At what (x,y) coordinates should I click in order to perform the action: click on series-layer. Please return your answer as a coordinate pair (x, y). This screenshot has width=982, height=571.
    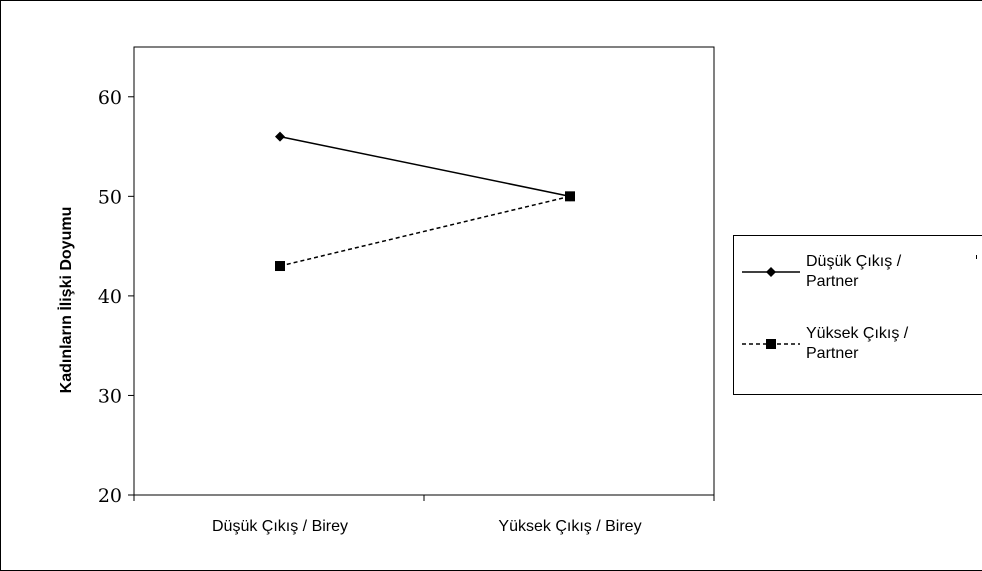
    Looking at the image, I should click on (425, 201).